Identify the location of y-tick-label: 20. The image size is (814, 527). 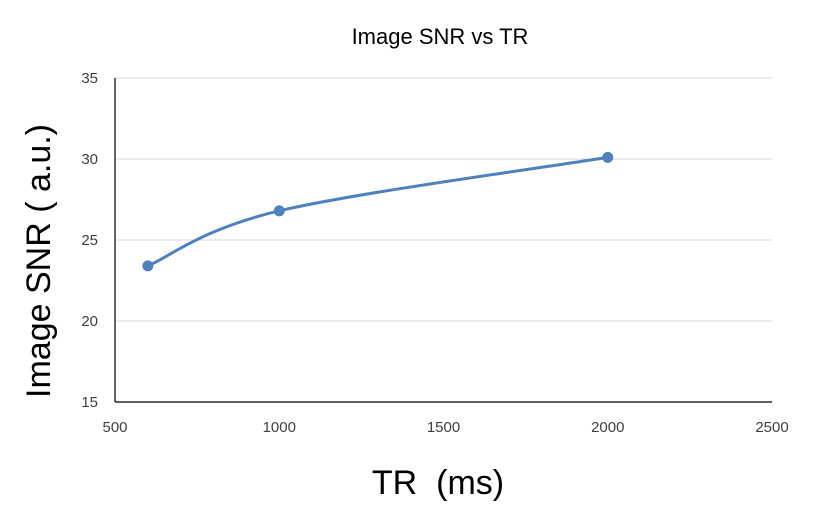
(89, 321).